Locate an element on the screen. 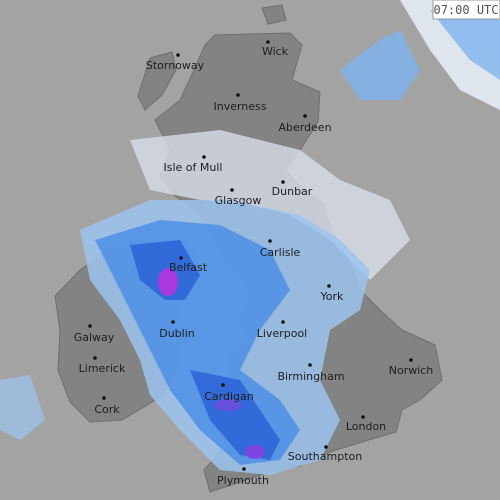 Image resolution: width=500 pixels, height=500 pixels. city-label: Belfast is located at coordinates (188, 267).